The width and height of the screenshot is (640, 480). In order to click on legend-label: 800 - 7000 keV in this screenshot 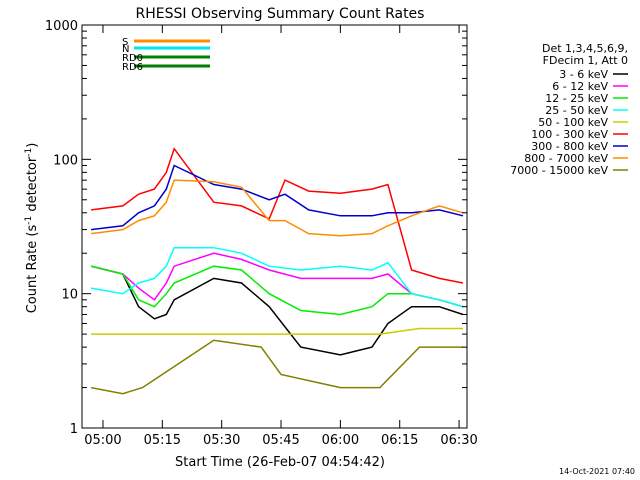, I will do `click(566, 158)`.